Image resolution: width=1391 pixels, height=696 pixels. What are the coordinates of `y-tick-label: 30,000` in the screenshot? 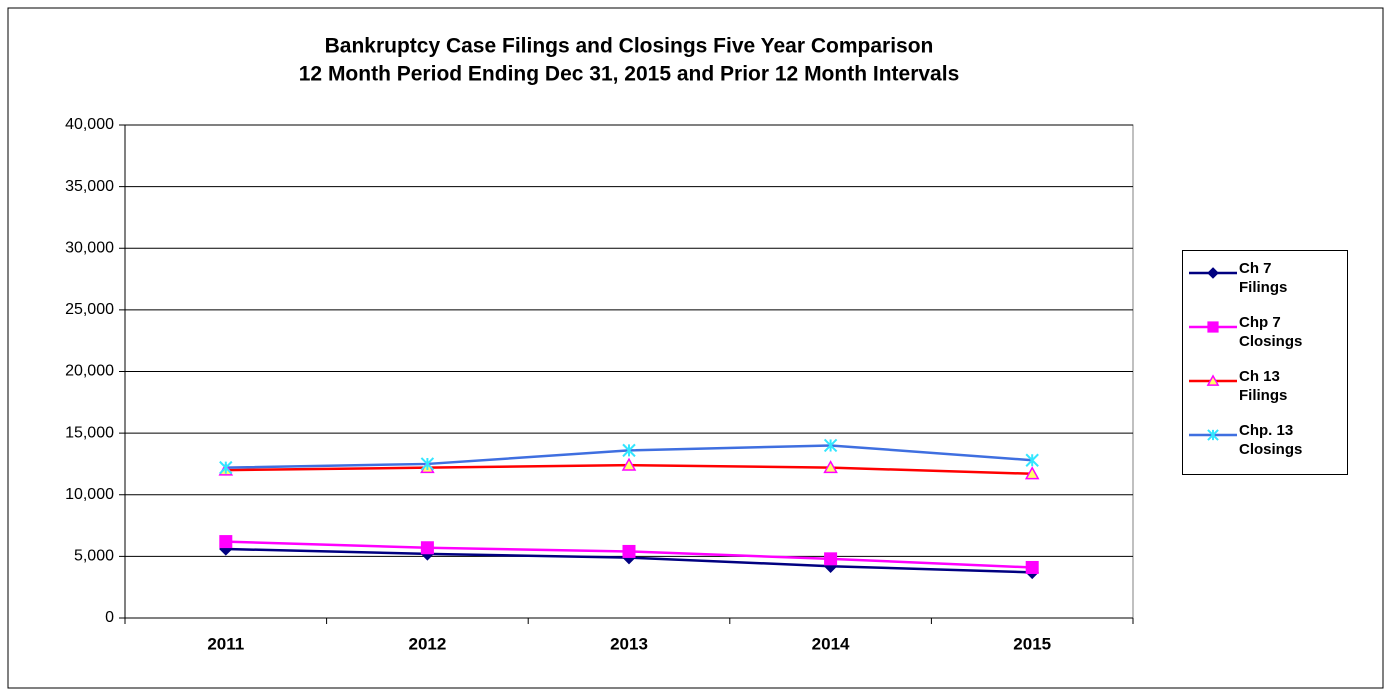 It's located at (89, 247).